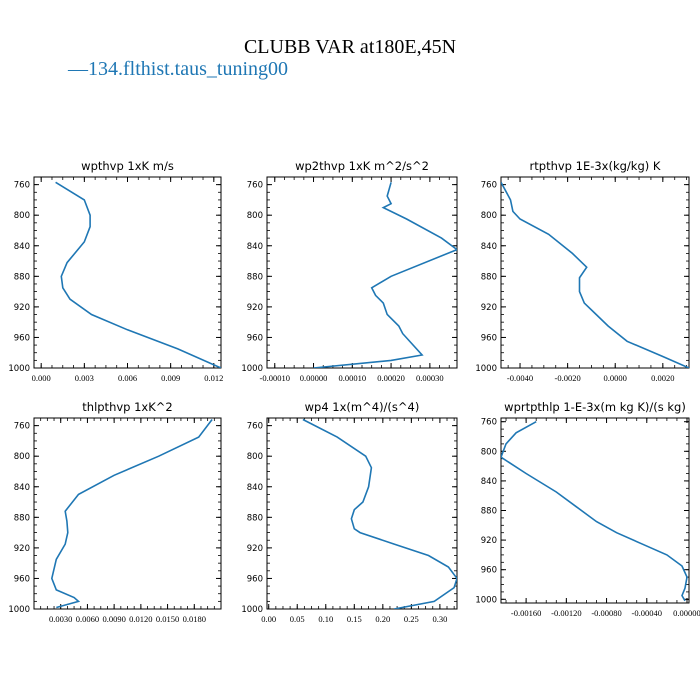 The height and width of the screenshot is (700, 700). I want to click on x-tick-label: 0.25, so click(411, 619).